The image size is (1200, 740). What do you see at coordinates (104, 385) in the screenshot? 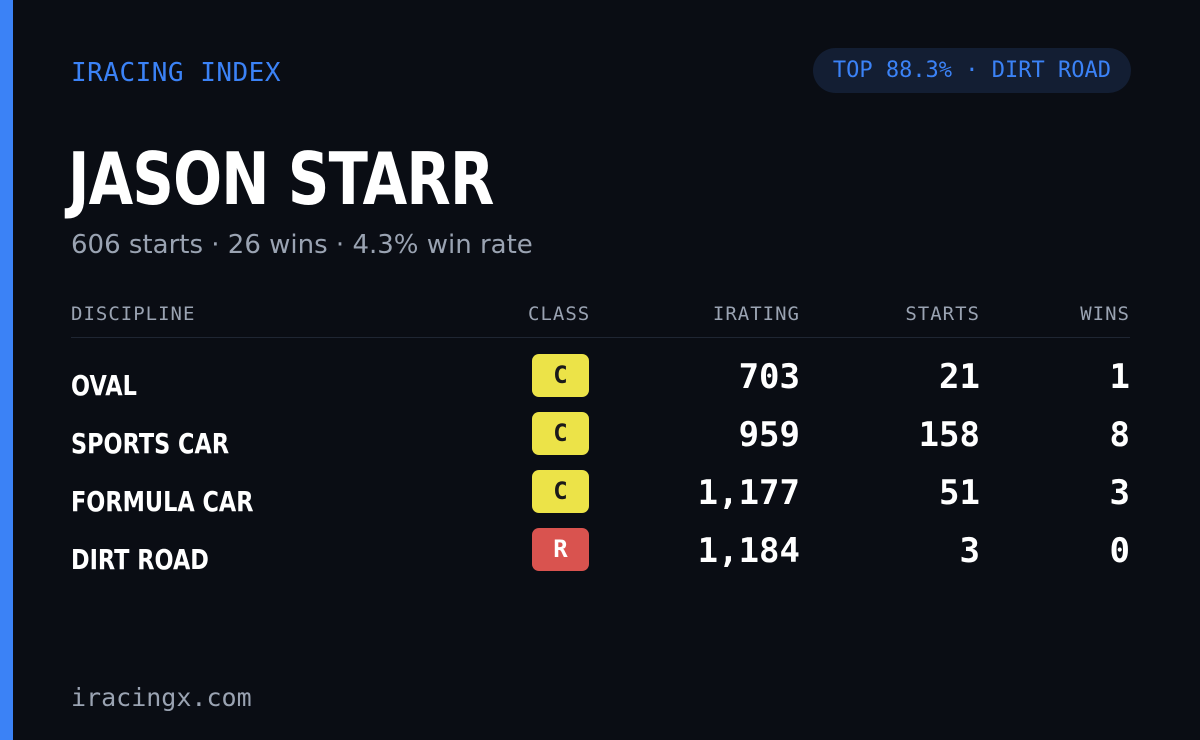
I see `discipline-name: OVAL` at bounding box center [104, 385].